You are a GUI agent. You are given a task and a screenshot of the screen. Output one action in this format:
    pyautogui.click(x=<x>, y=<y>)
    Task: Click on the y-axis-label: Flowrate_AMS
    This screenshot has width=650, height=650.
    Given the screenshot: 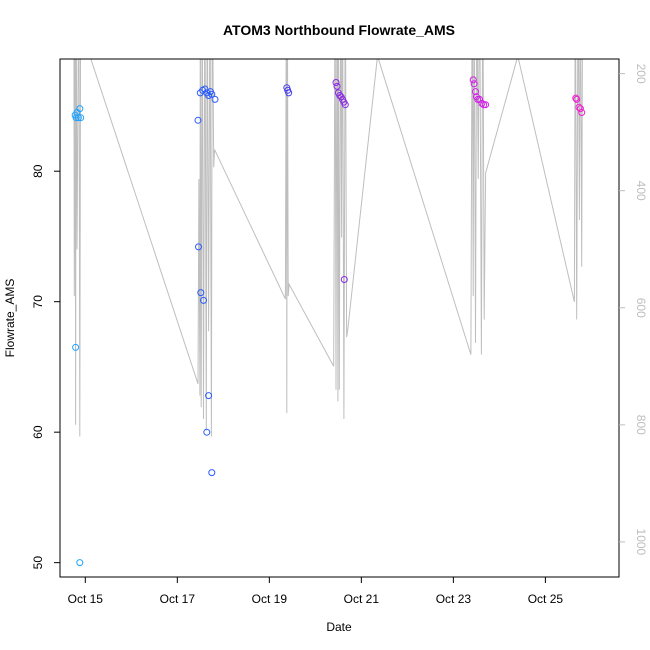 What is the action you would take?
    pyautogui.click(x=10, y=318)
    